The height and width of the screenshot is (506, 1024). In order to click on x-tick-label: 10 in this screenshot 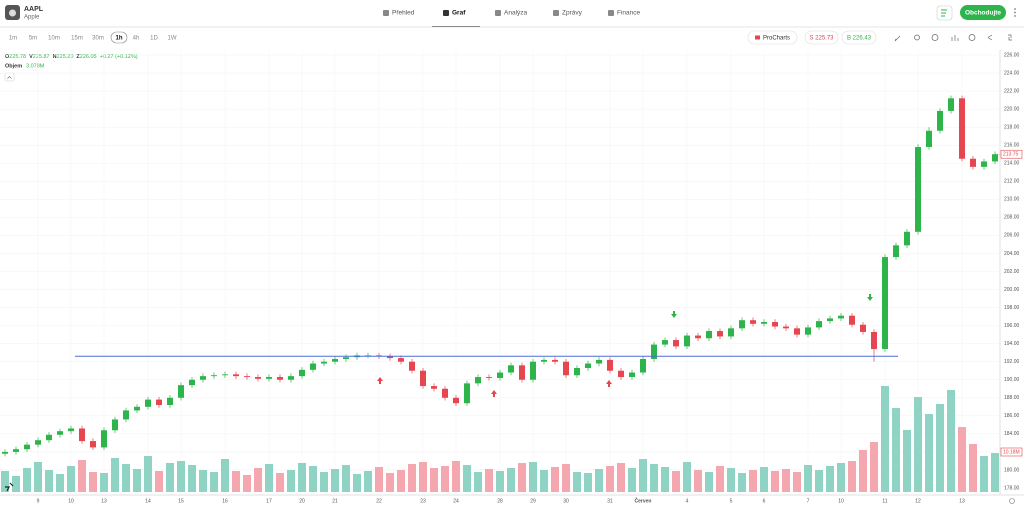, I will do `click(841, 501)`.